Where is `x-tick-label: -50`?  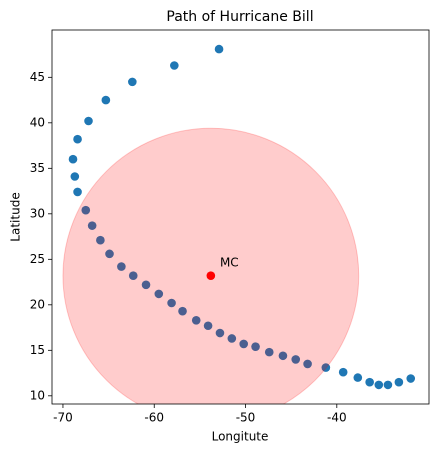 x-tick-label: -50 is located at coordinates (246, 418).